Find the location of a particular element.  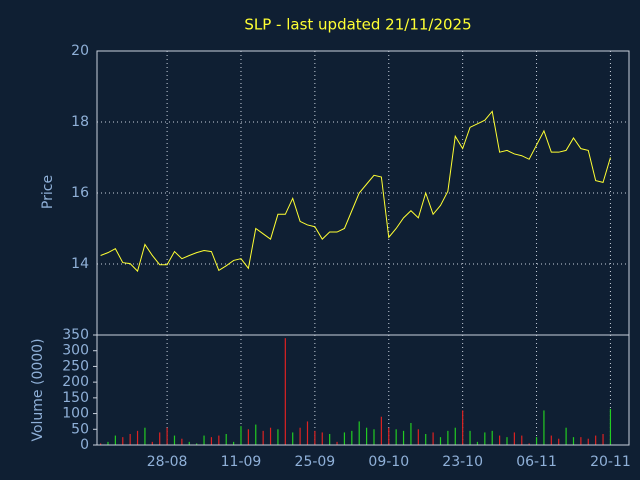

y-axis-label: Price is located at coordinates (48, 192).